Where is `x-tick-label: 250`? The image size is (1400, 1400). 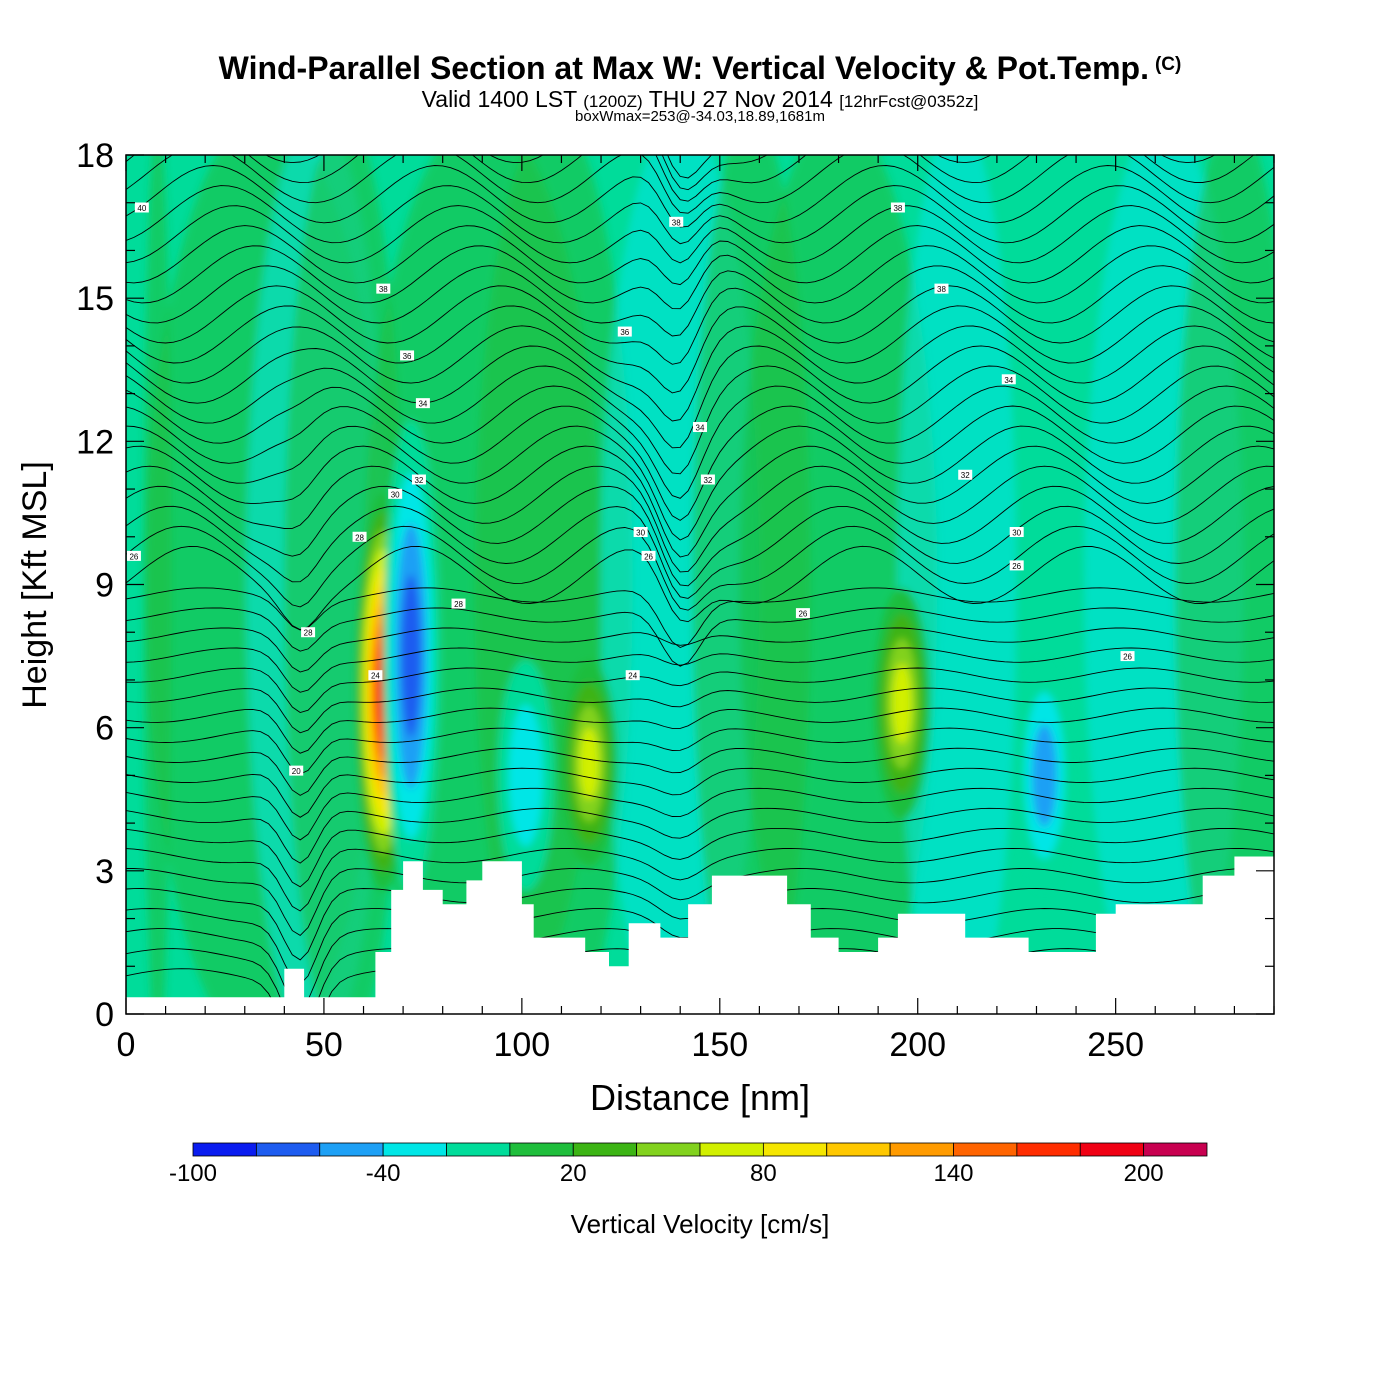 x-tick-label: 250 is located at coordinates (1115, 1045).